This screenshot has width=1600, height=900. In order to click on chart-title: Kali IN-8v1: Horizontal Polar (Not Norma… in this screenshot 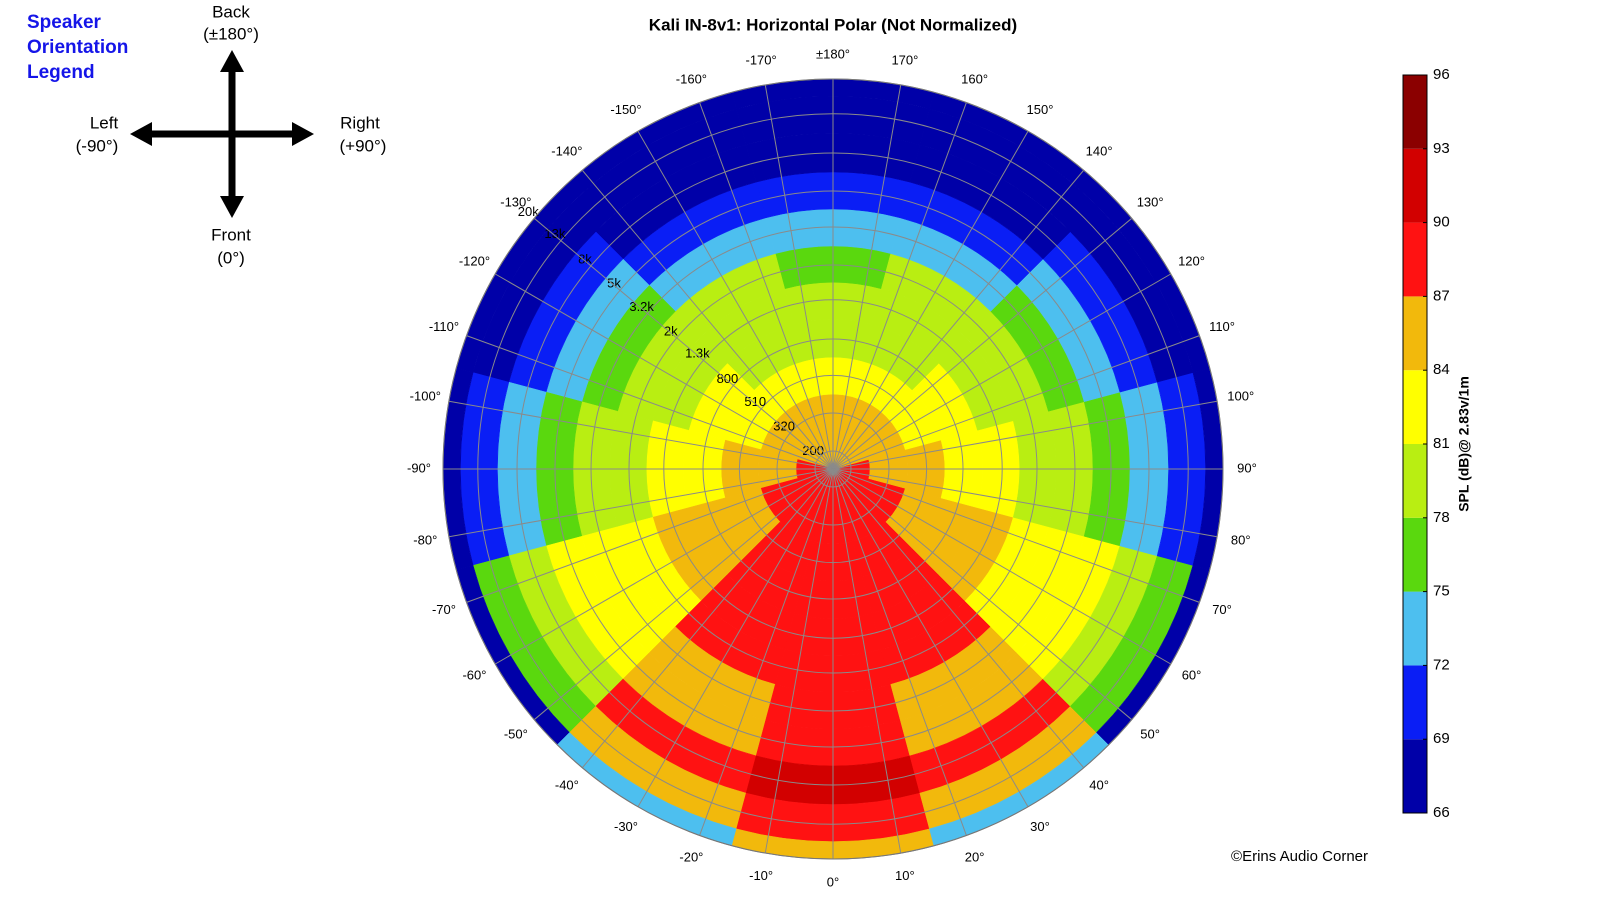, I will do `click(833, 24)`.